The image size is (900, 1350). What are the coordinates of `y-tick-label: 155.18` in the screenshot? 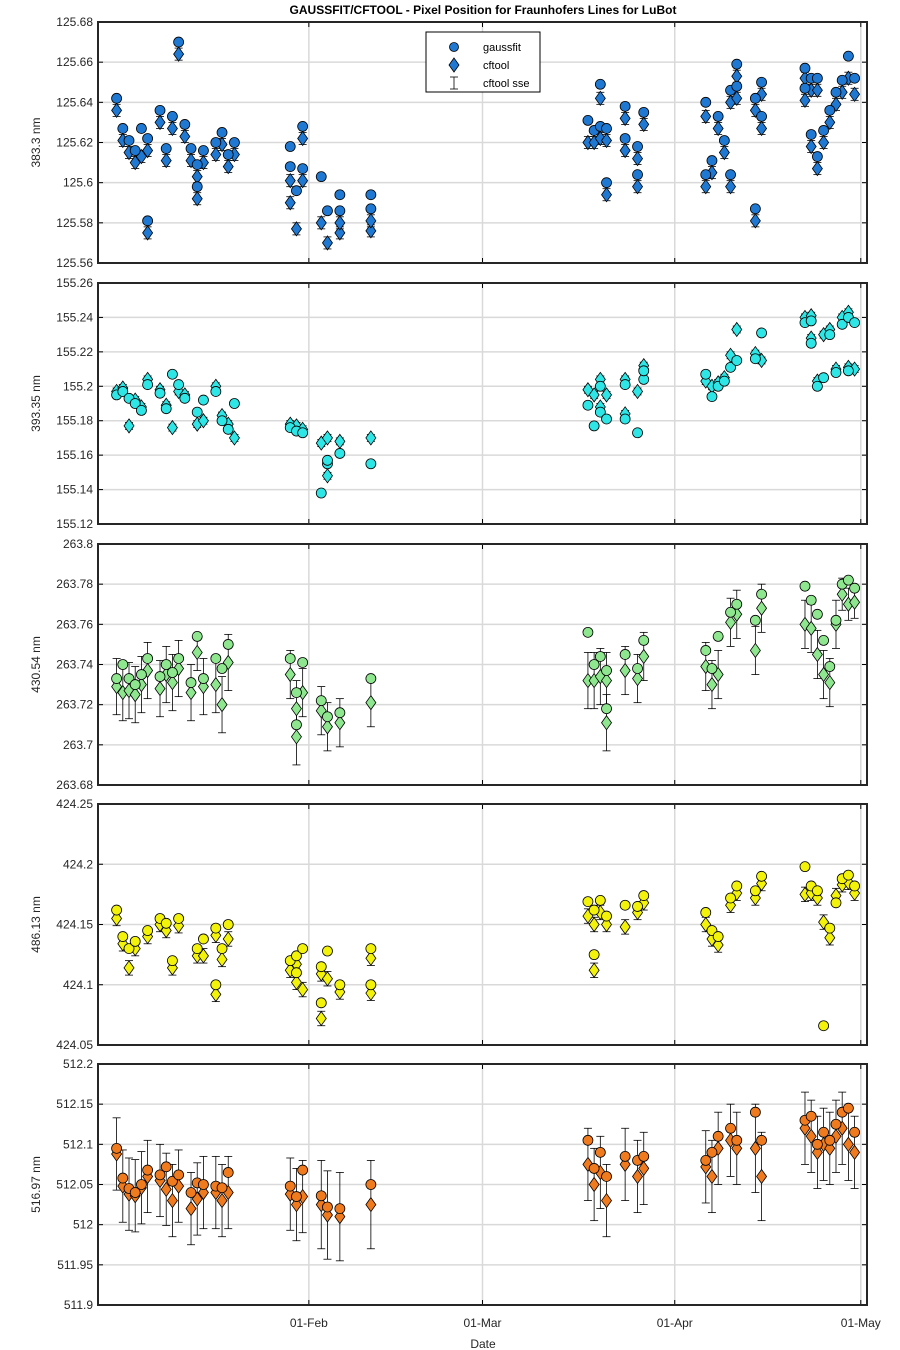 It's located at (74, 421).